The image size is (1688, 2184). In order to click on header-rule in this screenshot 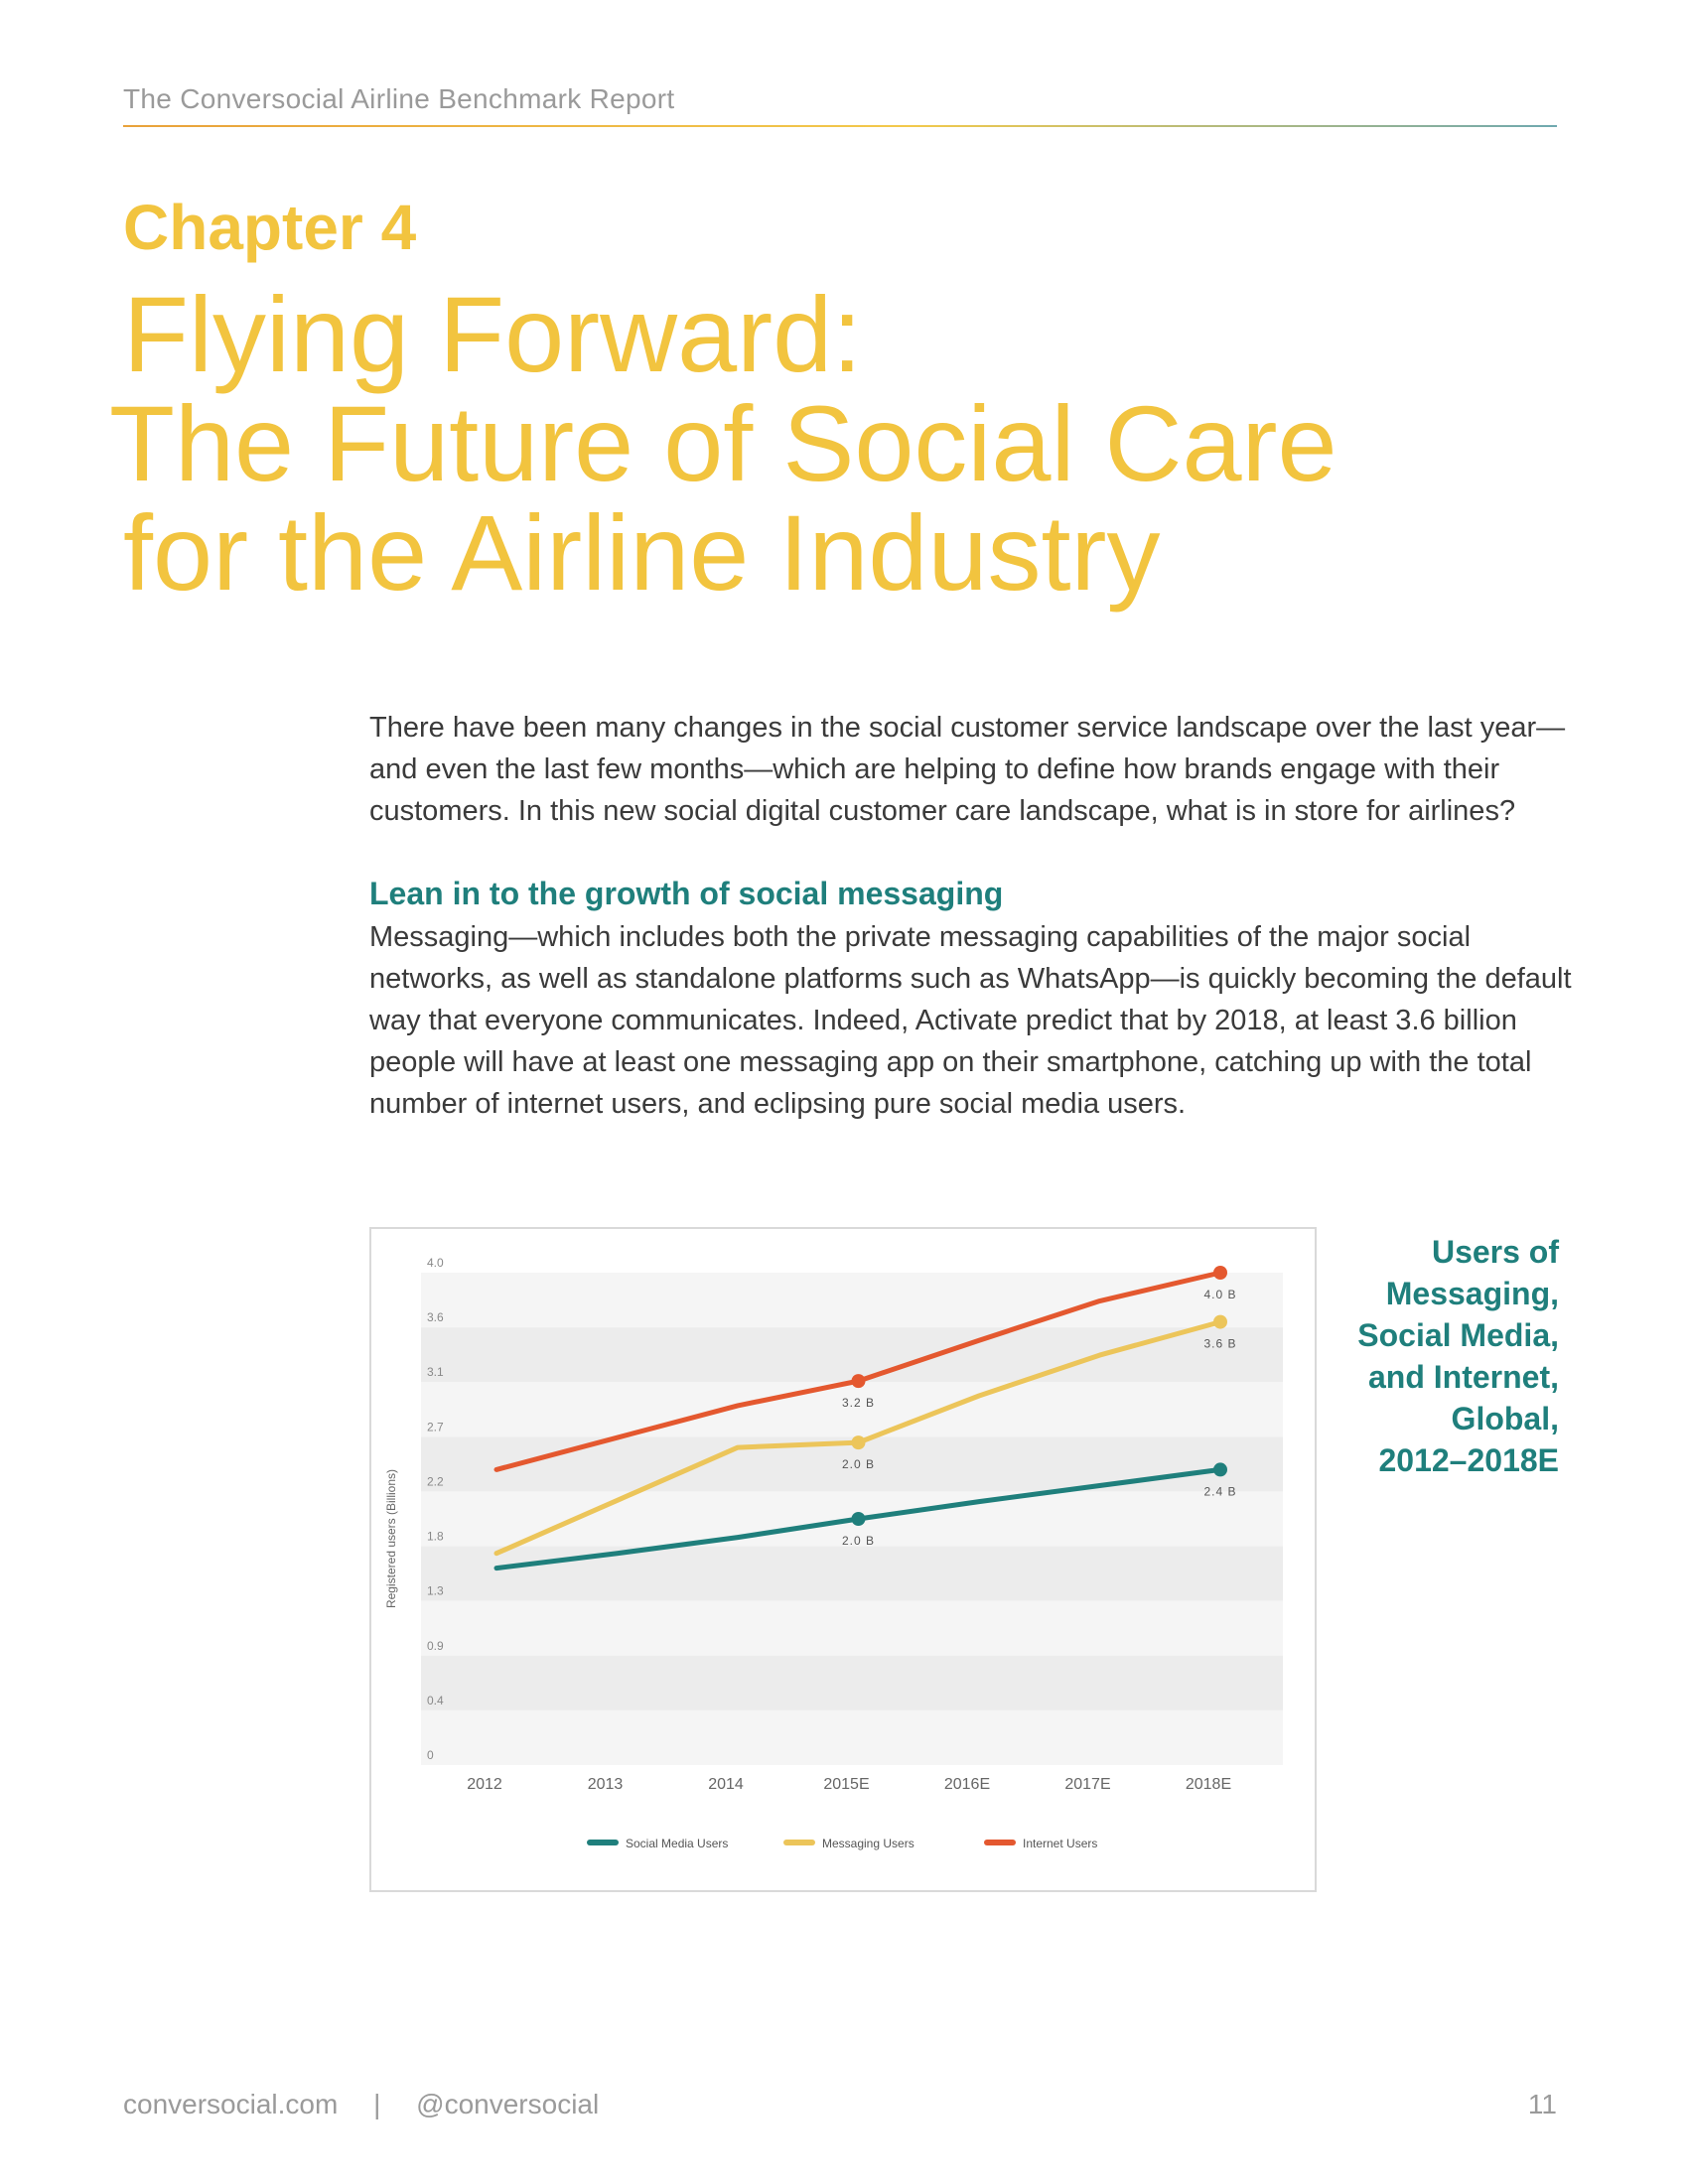, I will do `click(840, 126)`.